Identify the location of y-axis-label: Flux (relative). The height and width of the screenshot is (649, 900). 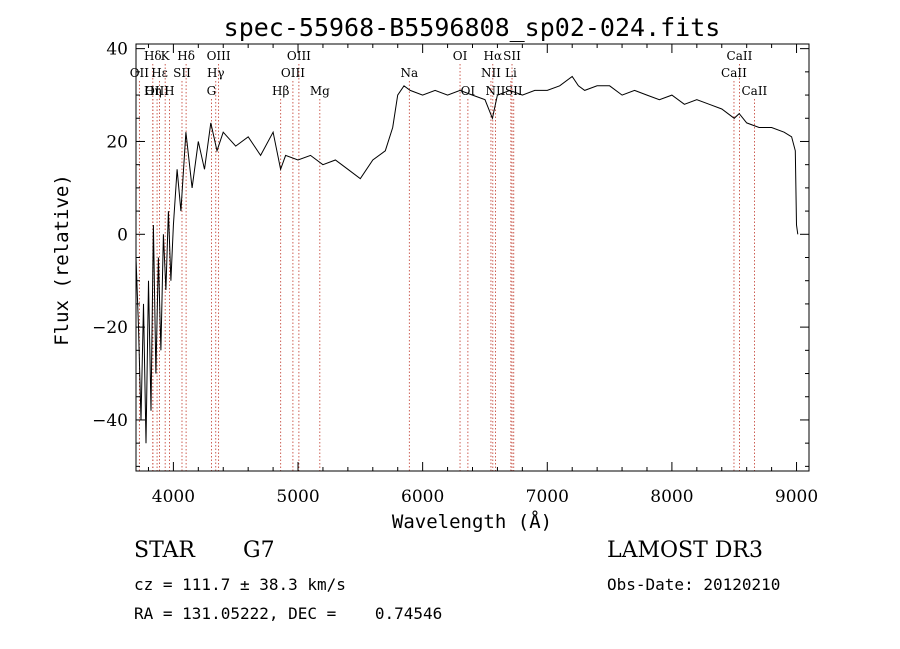
(62, 260).